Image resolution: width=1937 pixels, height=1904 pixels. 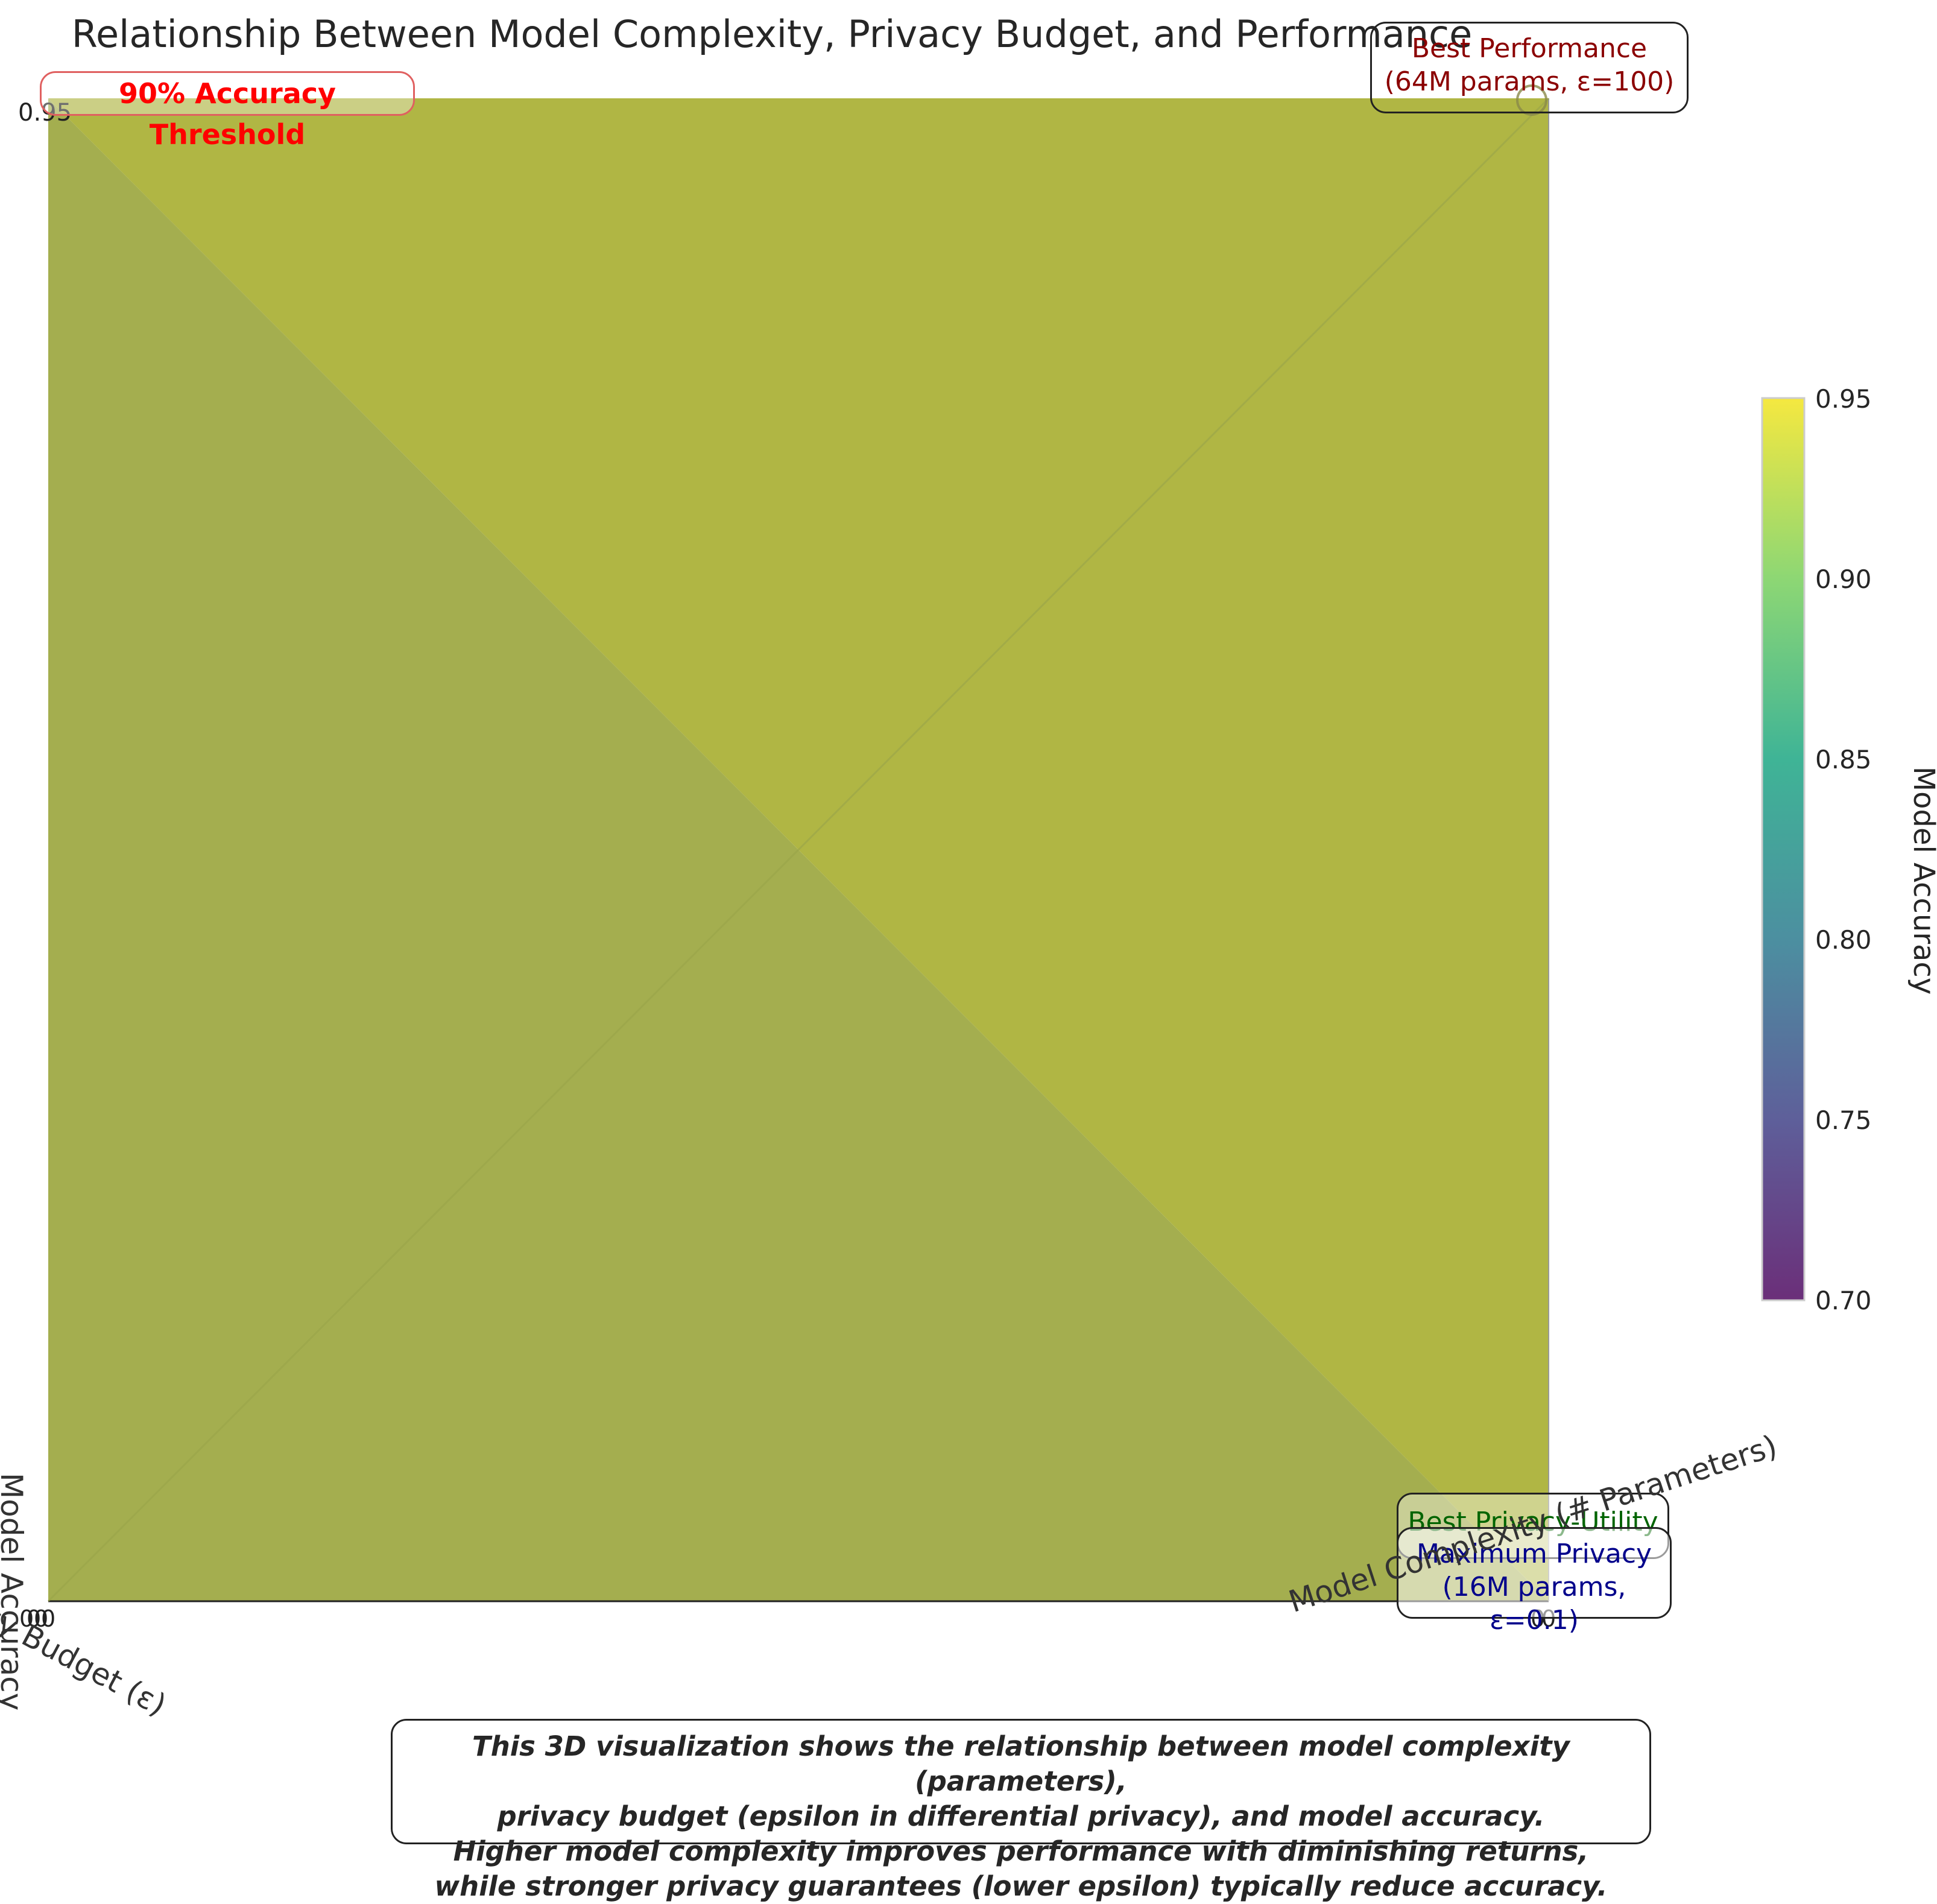 I want to click on y-tick-1: 0, so click(x=34, y=1619).